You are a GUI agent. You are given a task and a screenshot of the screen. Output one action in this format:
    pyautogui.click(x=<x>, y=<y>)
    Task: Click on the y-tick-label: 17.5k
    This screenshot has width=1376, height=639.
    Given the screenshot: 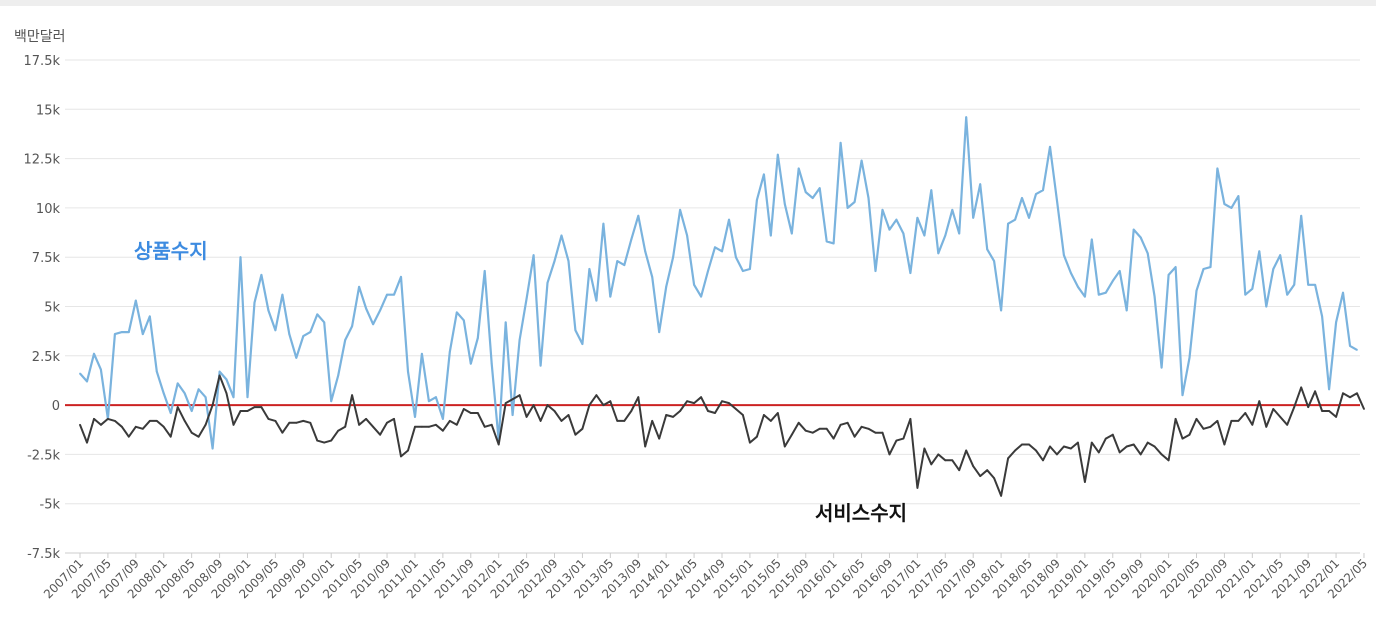 What is the action you would take?
    pyautogui.click(x=42, y=61)
    